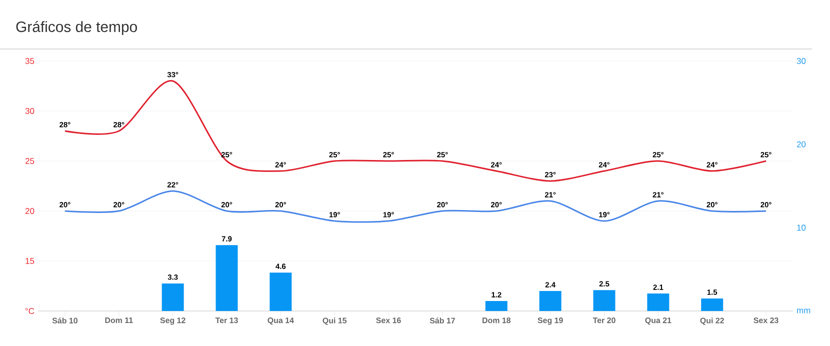 The image size is (830, 346). I want to click on y2-tick-label: 20, so click(801, 144).